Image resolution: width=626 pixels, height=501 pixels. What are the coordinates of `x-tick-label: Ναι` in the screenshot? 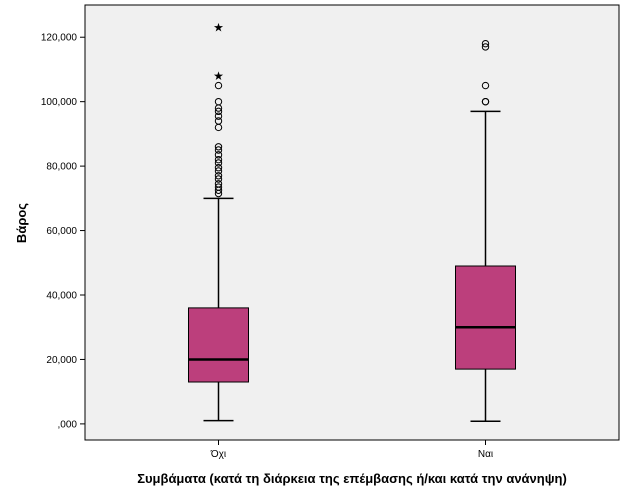 It's located at (485, 454).